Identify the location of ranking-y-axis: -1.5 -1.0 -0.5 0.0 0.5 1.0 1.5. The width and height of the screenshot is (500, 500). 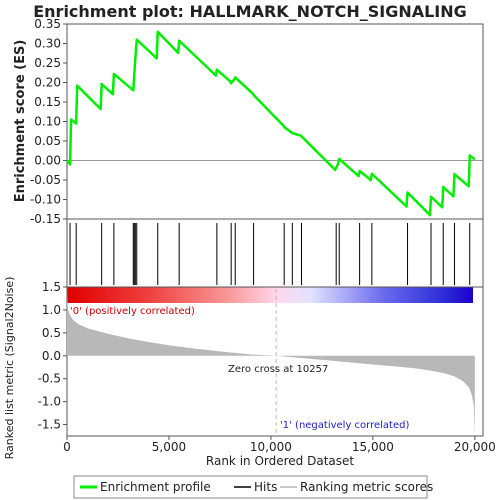
(52, 356).